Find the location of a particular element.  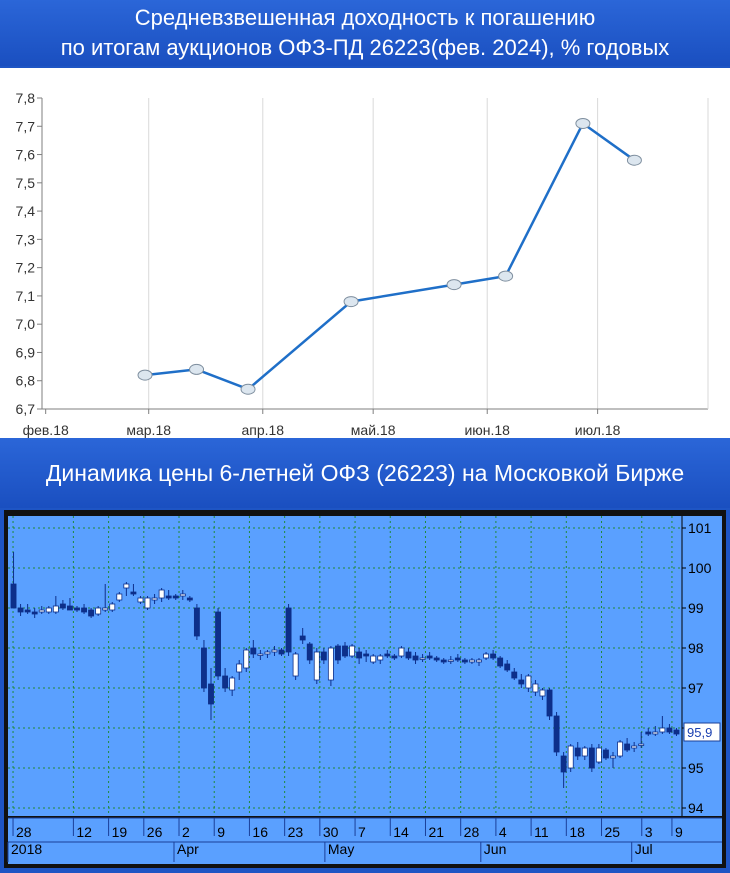

last-price-badge is located at coordinates (702, 732).